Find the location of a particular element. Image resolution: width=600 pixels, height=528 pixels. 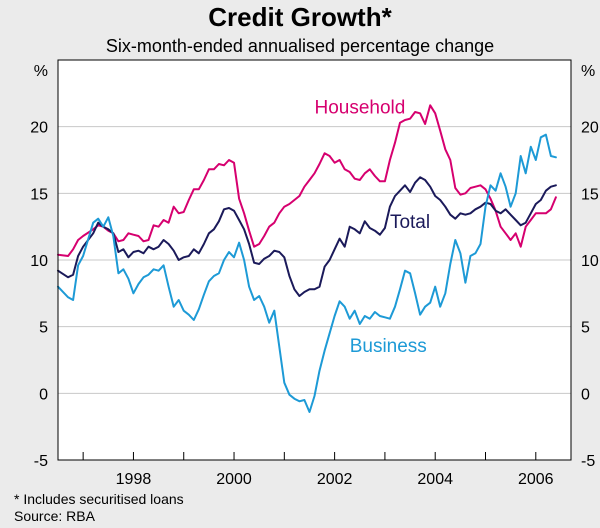

y-tick-label-right: 10 is located at coordinates (590, 261).